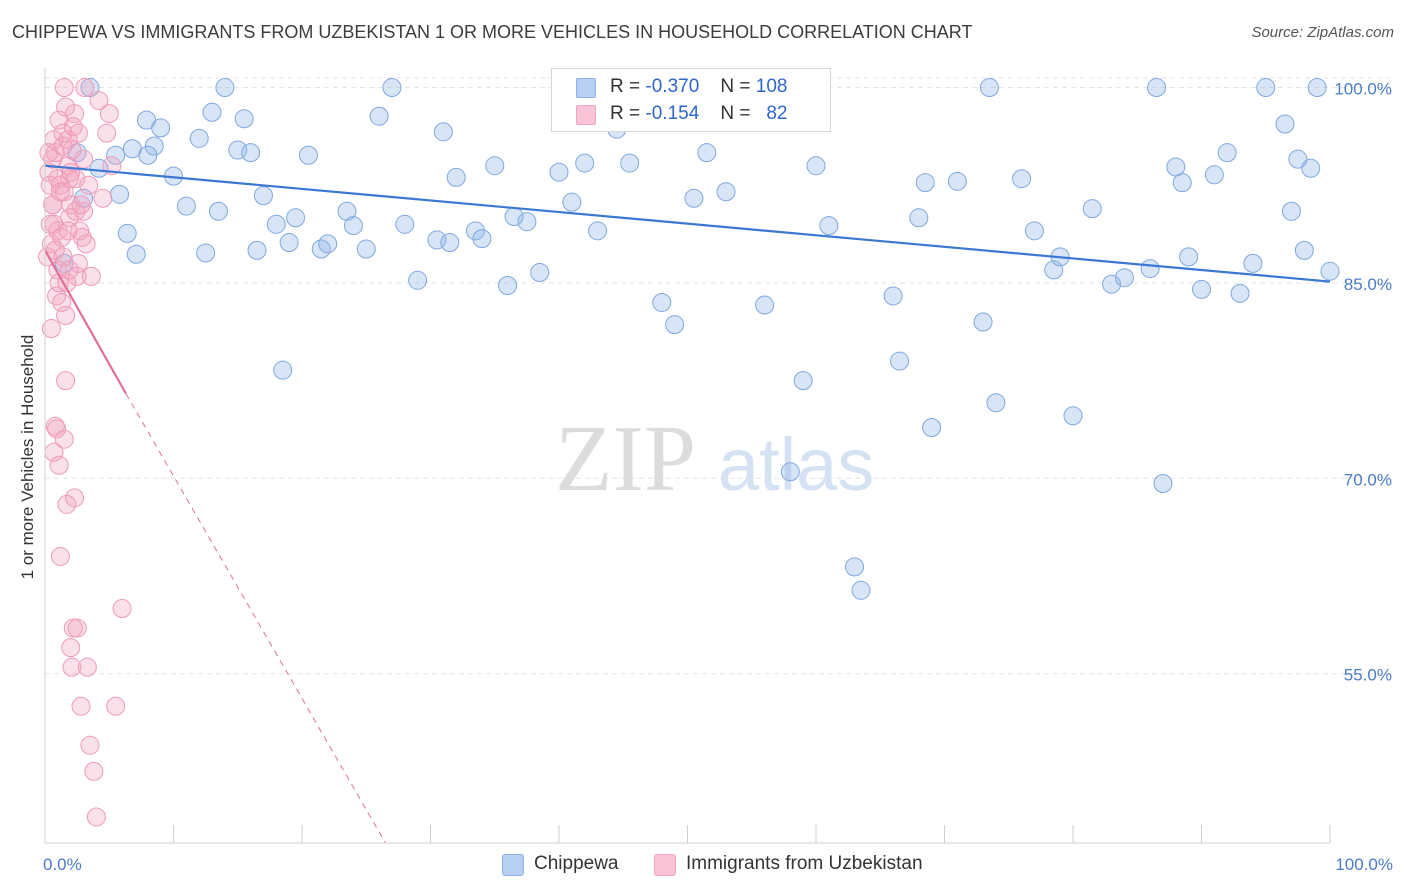 The image size is (1406, 892). What do you see at coordinates (687, 223) in the screenshot?
I see `chippewa-trend-line` at bounding box center [687, 223].